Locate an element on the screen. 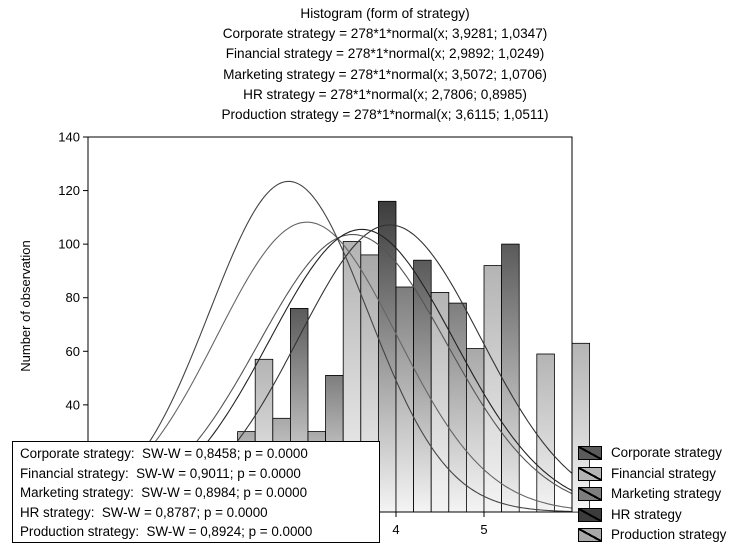  legend-item-hr: HR strategy is located at coordinates (662, 516).